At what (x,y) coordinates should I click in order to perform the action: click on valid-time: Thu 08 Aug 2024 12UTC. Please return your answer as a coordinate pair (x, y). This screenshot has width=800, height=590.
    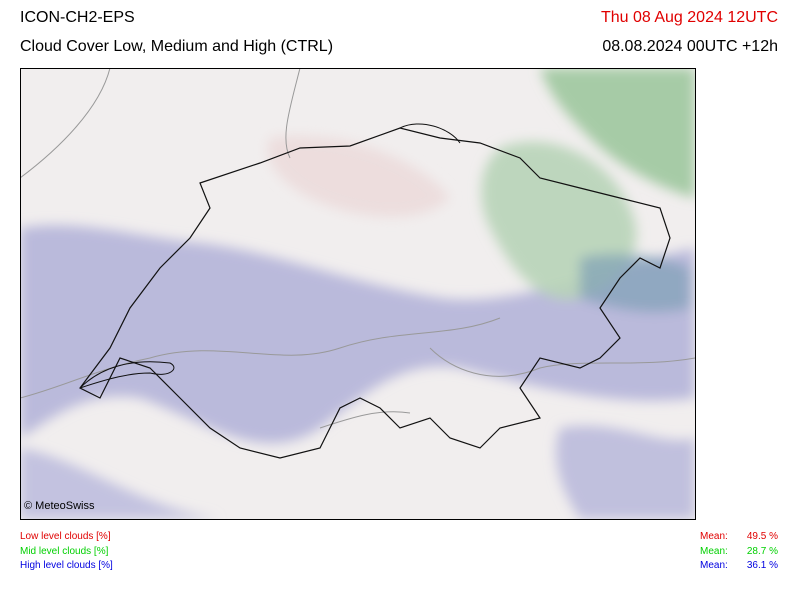
    Looking at the image, I should click on (689, 17).